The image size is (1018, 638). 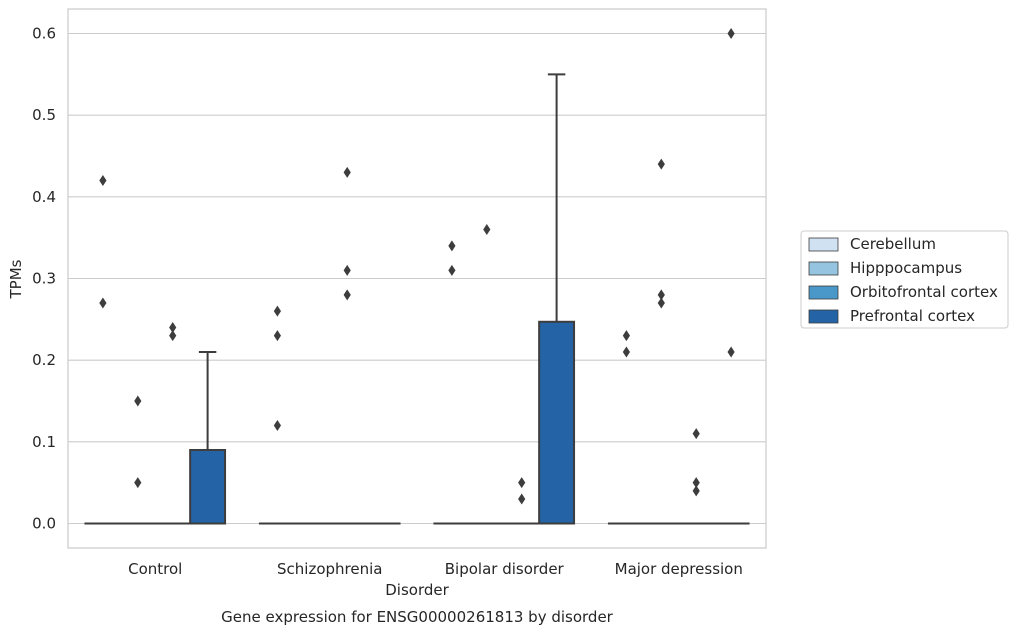 What do you see at coordinates (823, 244) in the screenshot?
I see `legend-swatch-cerebellum` at bounding box center [823, 244].